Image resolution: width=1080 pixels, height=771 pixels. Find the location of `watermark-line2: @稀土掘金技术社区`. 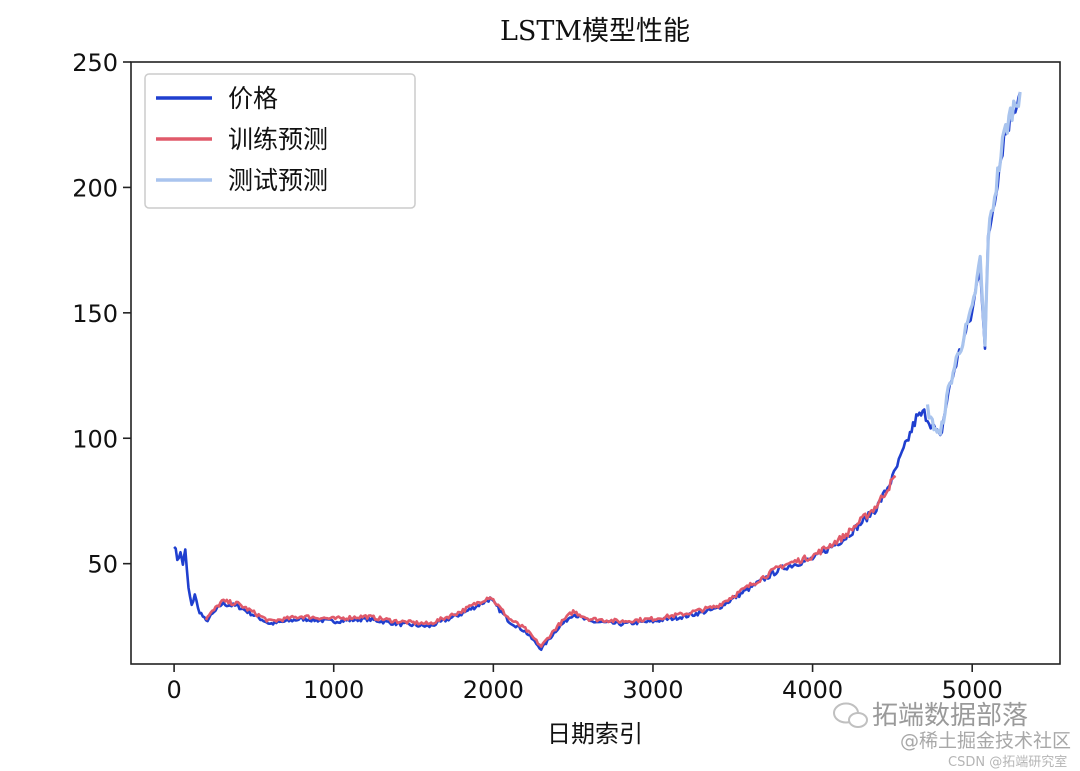

watermark-line2: @稀土掘金技术社区 is located at coordinates (985, 741).